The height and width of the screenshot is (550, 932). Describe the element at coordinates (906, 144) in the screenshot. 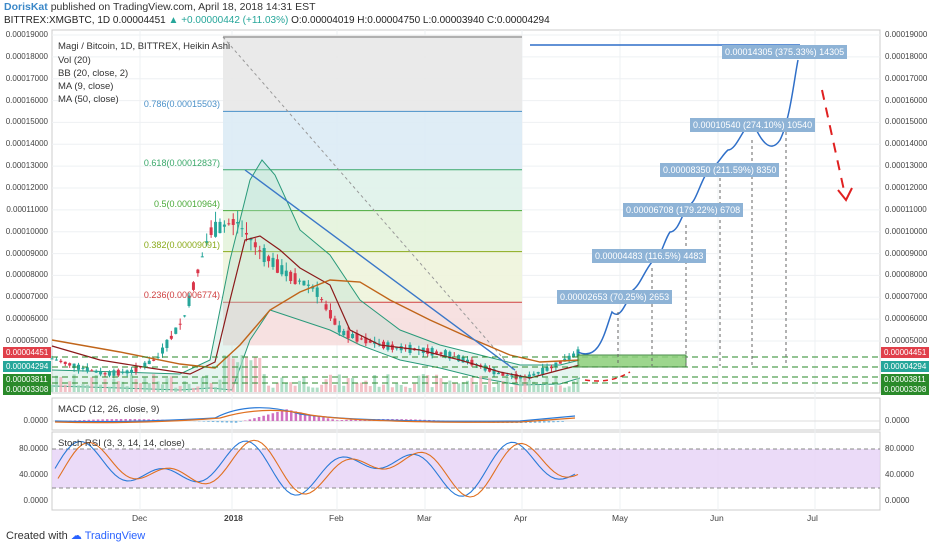

I see `y-tick-right: 0.00014000` at that location.